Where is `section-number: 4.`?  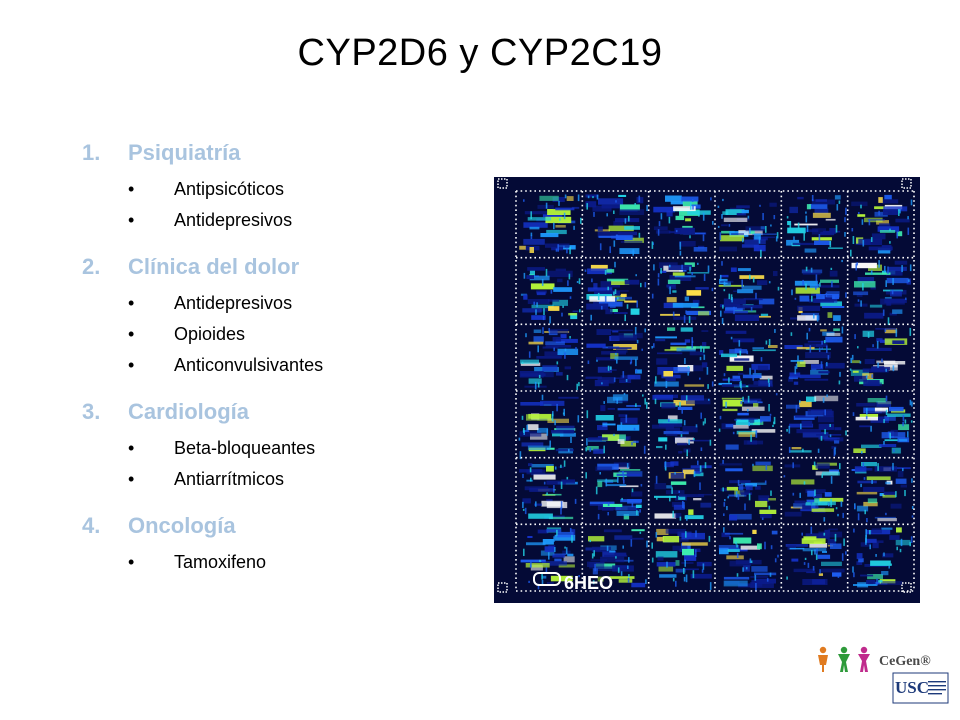 section-number: 4. is located at coordinates (91, 525).